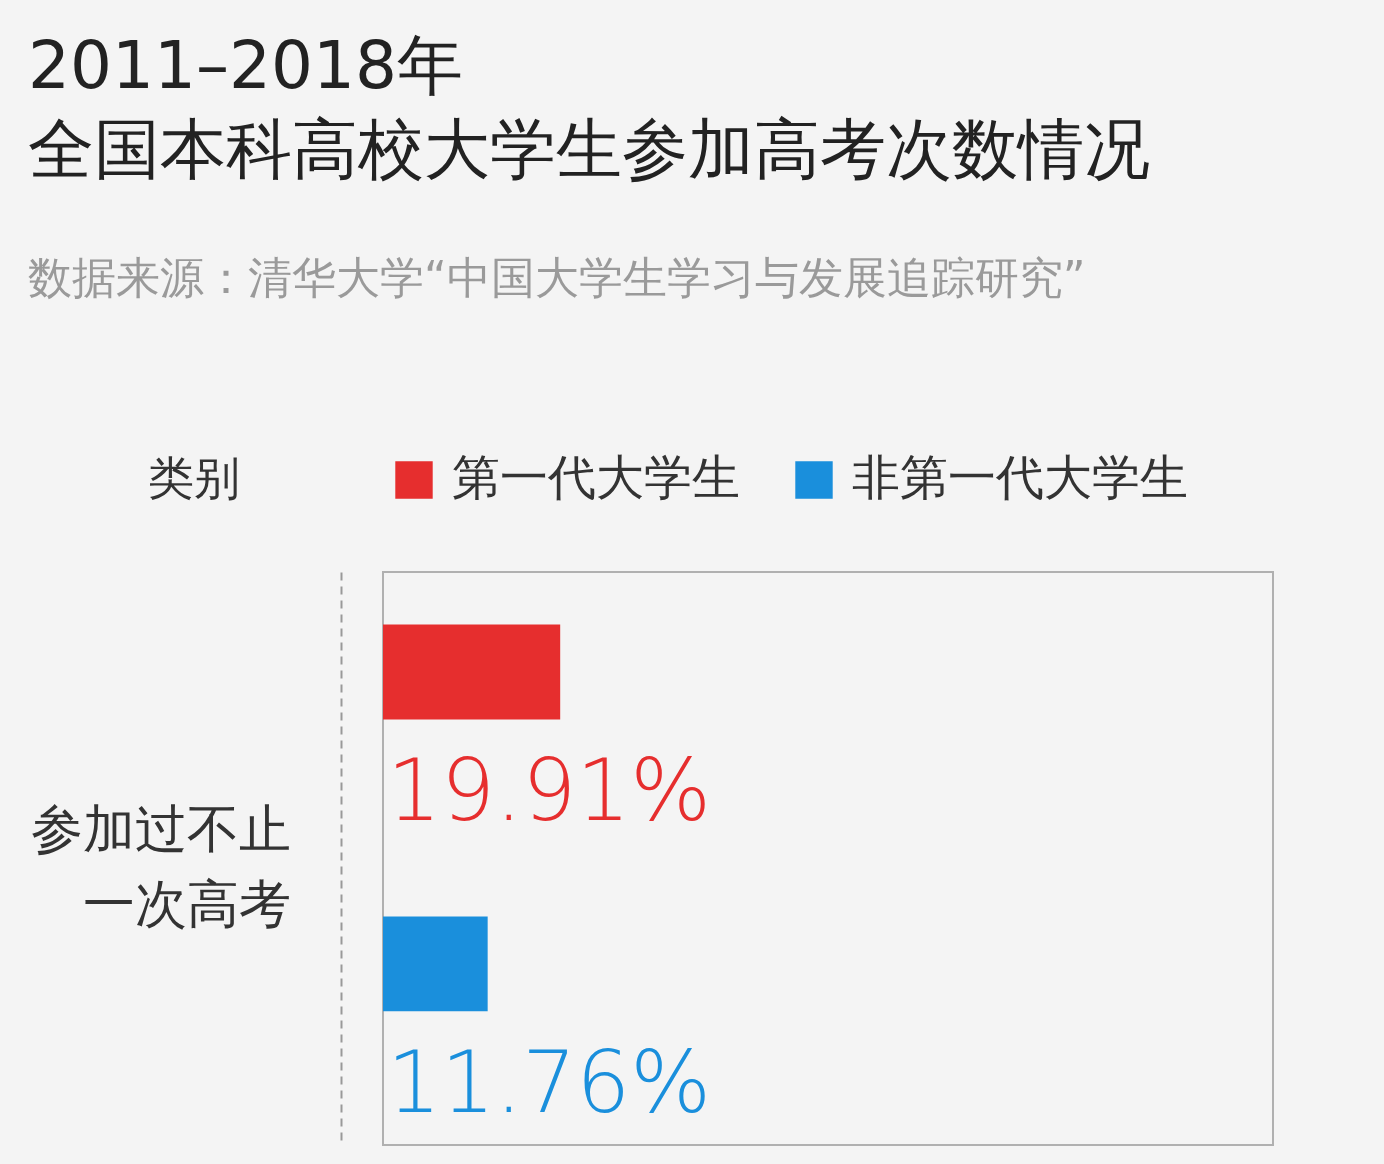  What do you see at coordinates (194, 478) in the screenshot?
I see `legend-title: 类别` at bounding box center [194, 478].